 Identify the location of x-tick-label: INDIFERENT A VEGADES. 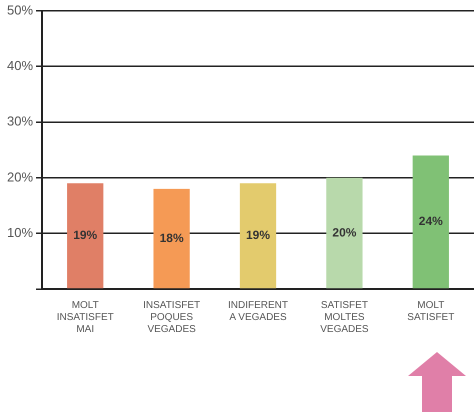
(258, 311).